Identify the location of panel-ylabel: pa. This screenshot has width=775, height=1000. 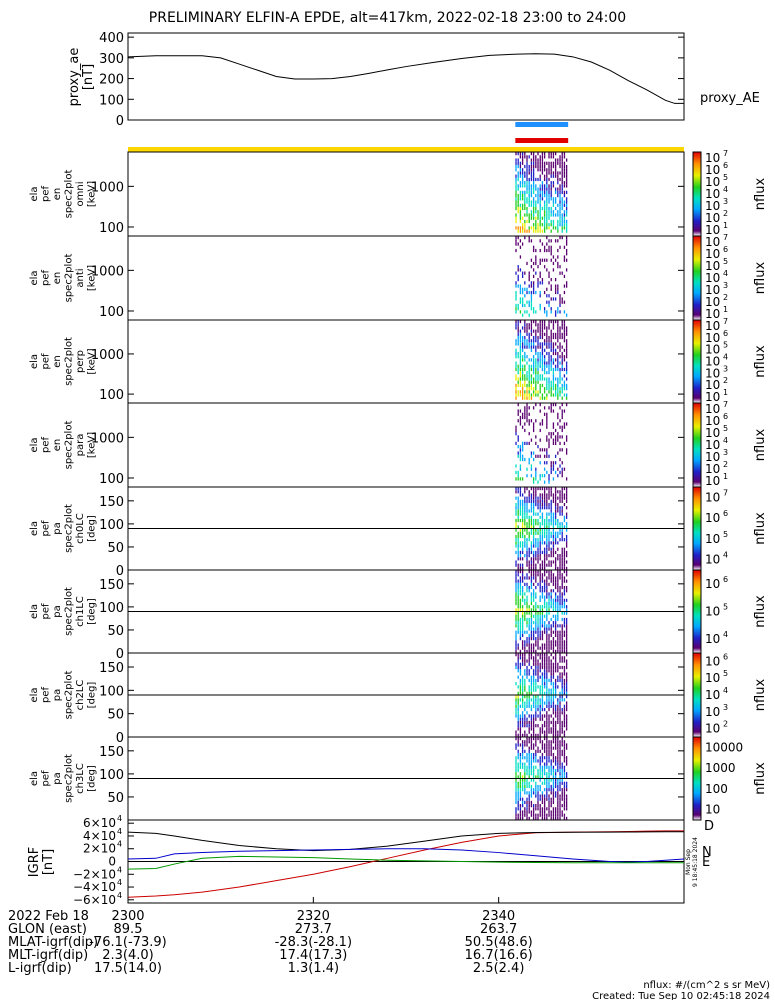
(57, 528).